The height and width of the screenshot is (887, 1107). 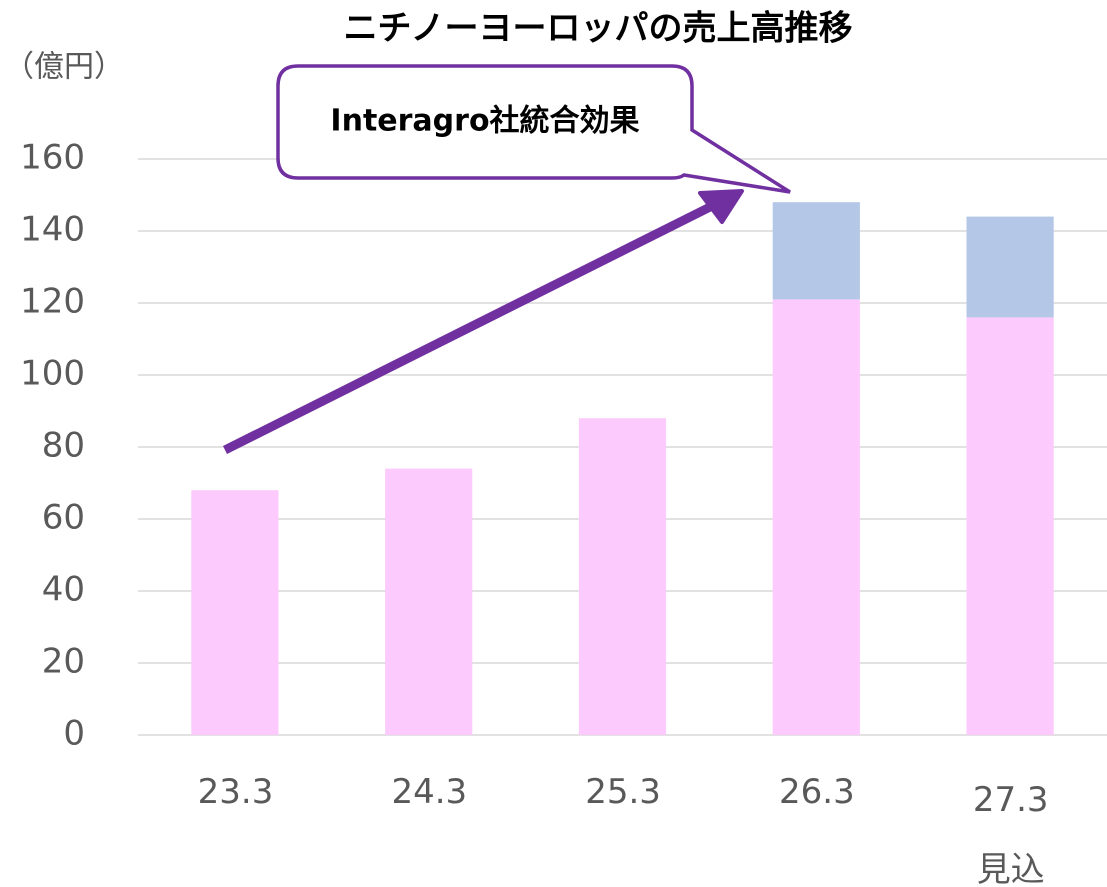 I want to click on x-tick-label: 24.3, so click(x=429, y=792).